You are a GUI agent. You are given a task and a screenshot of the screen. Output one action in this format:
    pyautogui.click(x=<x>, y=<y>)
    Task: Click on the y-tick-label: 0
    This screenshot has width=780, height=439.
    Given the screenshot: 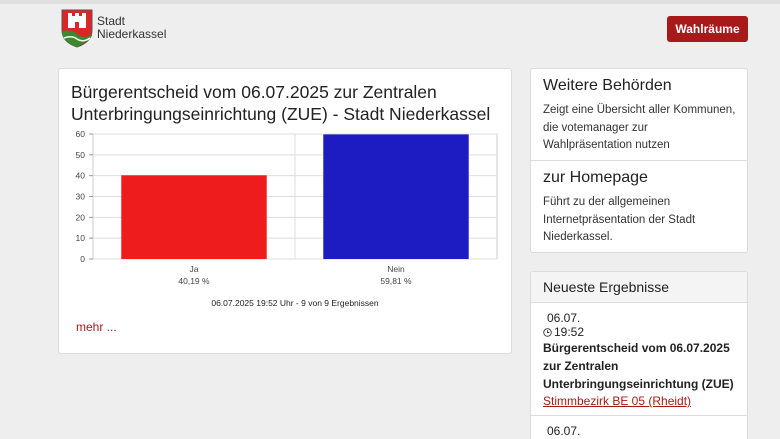 What is the action you would take?
    pyautogui.click(x=82, y=259)
    